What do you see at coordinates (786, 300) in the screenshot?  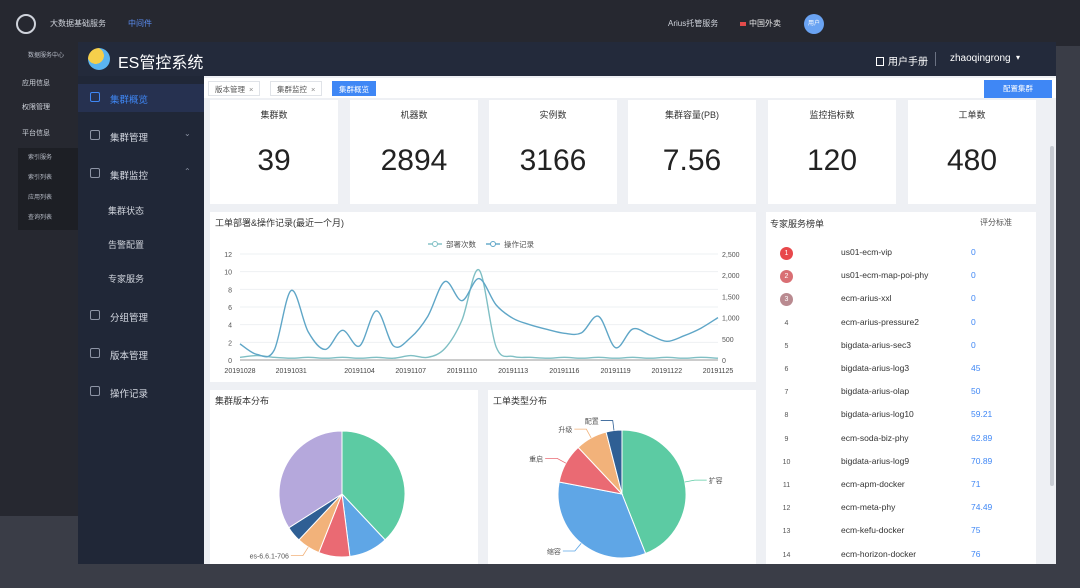 I see `medal-icon: 3` at bounding box center [786, 300].